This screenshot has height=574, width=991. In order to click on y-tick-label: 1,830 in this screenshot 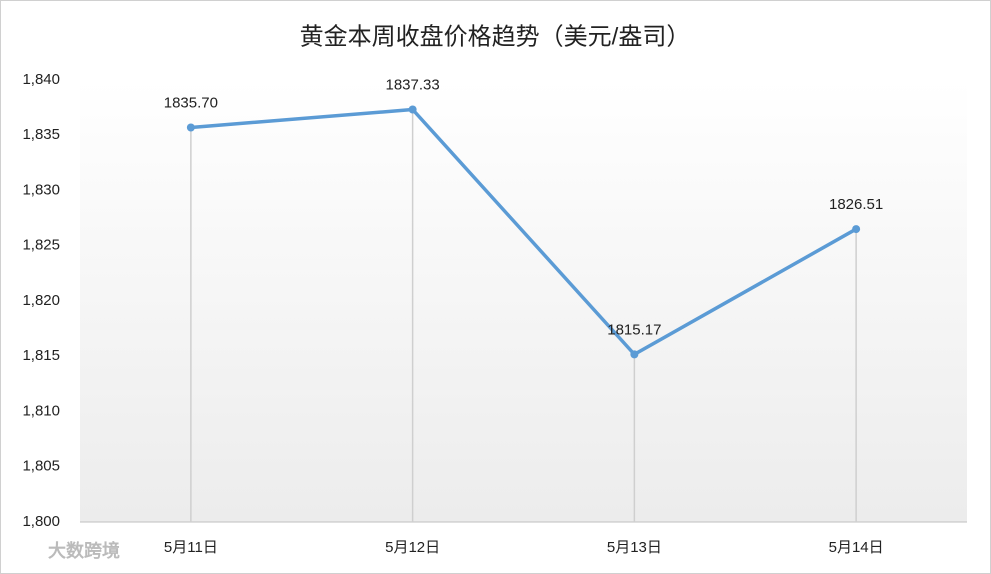, I will do `click(41, 189)`.